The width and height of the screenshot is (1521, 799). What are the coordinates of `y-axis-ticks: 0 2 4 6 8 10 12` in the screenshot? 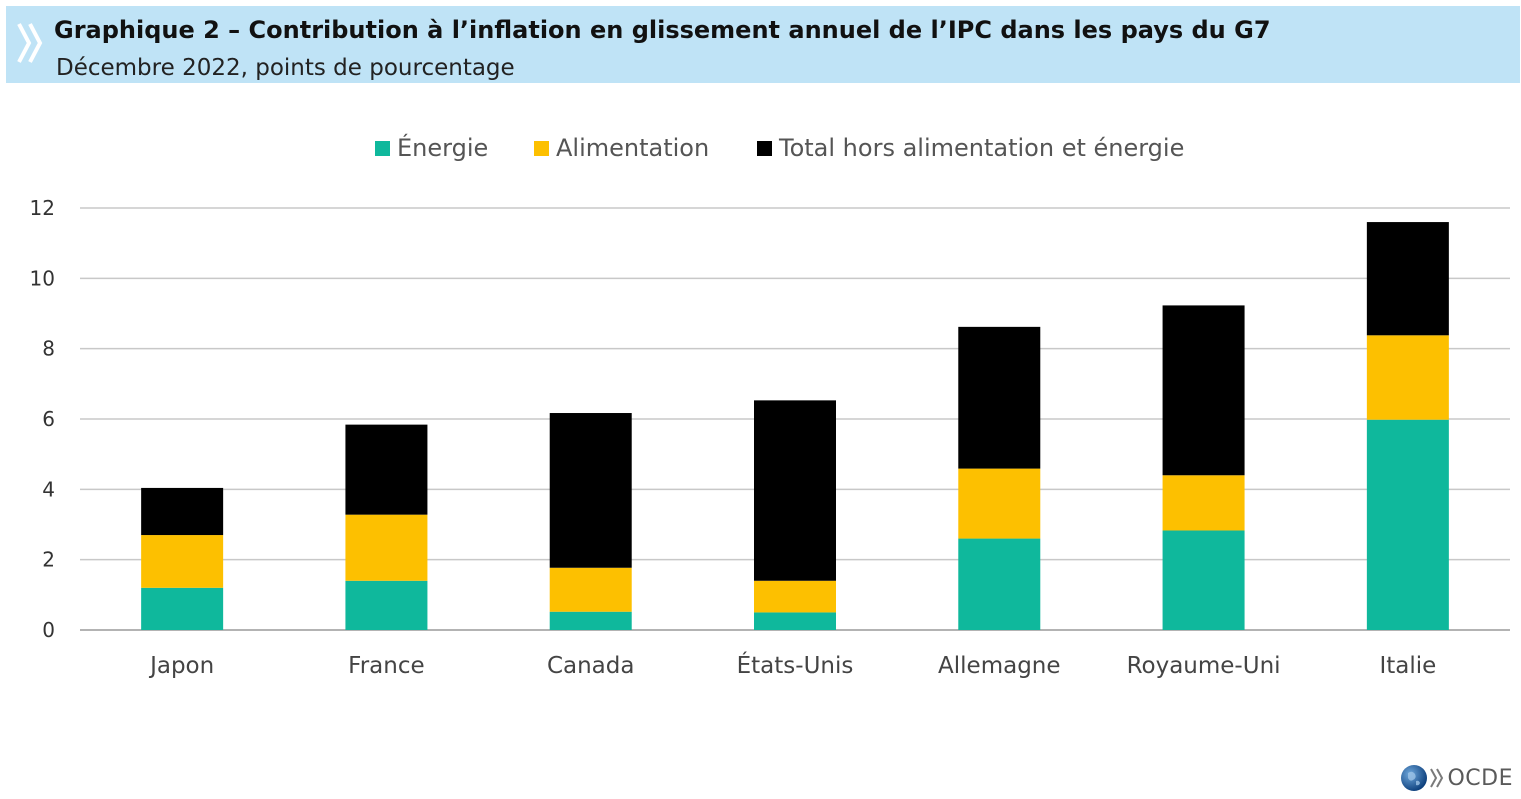 It's located at (42, 419).